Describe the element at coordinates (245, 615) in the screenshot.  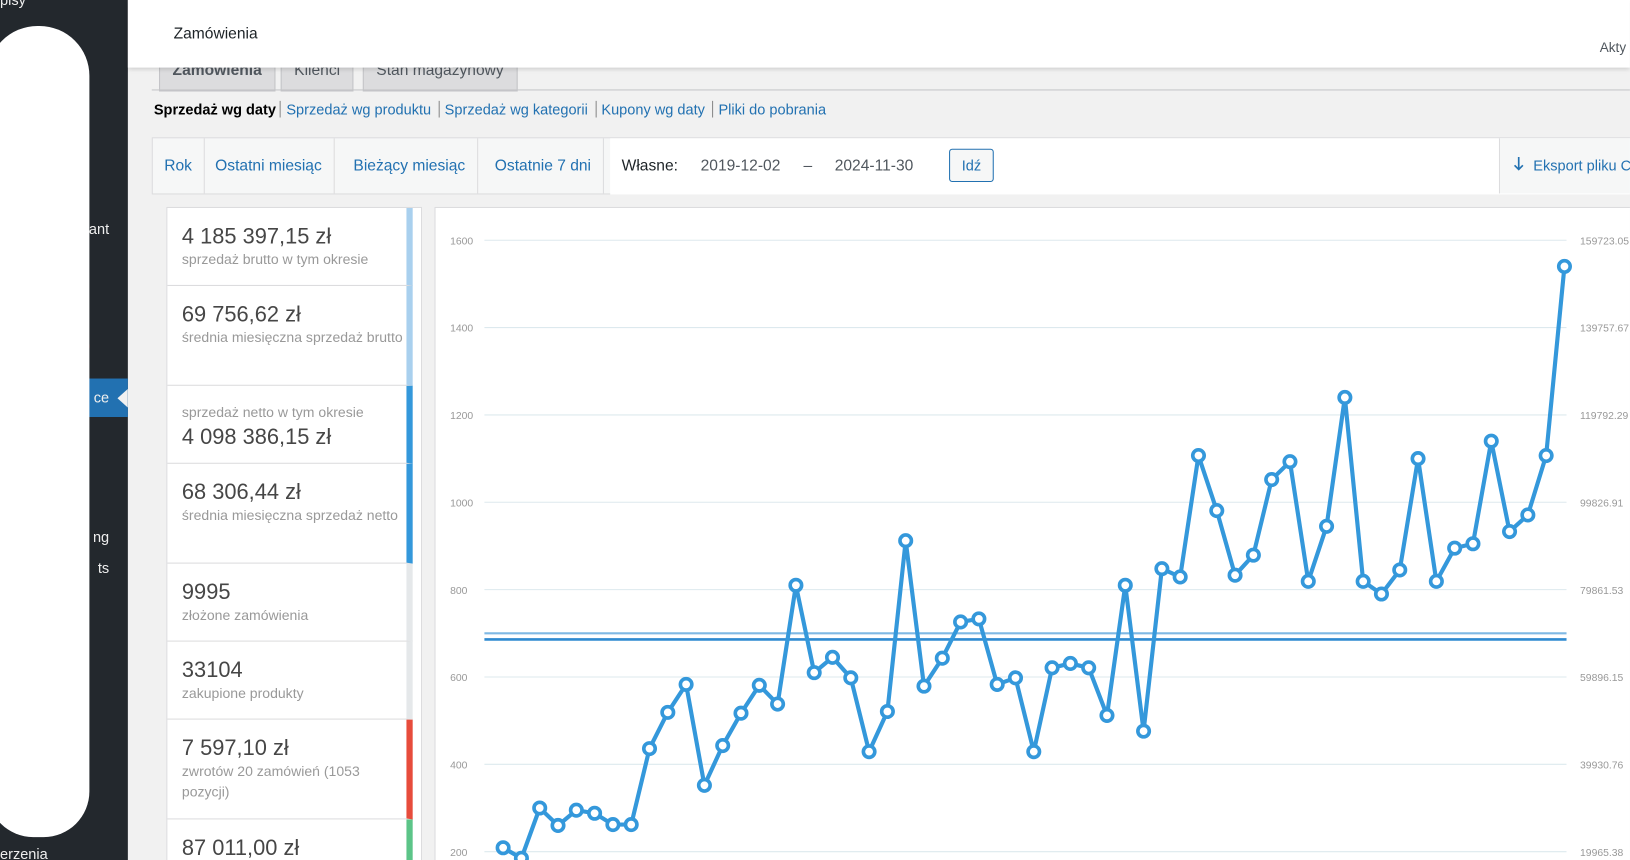
I see `stat-label: złożone zamówienia` at that location.